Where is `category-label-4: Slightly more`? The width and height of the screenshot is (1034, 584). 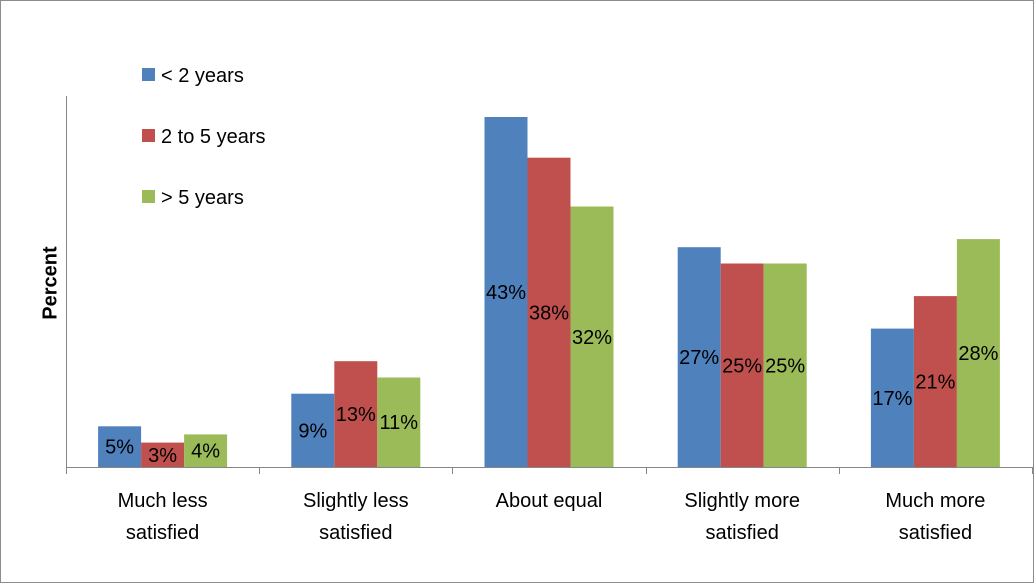
category-label-4: Slightly more is located at coordinates (742, 501).